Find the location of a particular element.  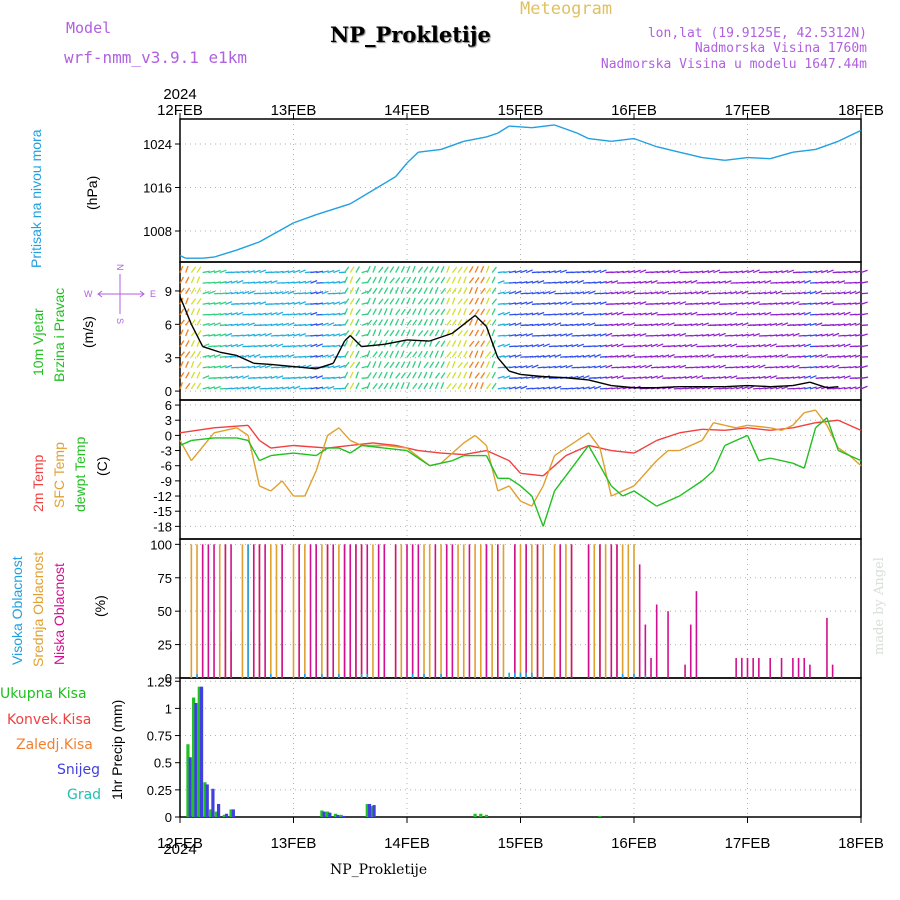

pressure-series-0-segment is located at coordinates (248, 246).